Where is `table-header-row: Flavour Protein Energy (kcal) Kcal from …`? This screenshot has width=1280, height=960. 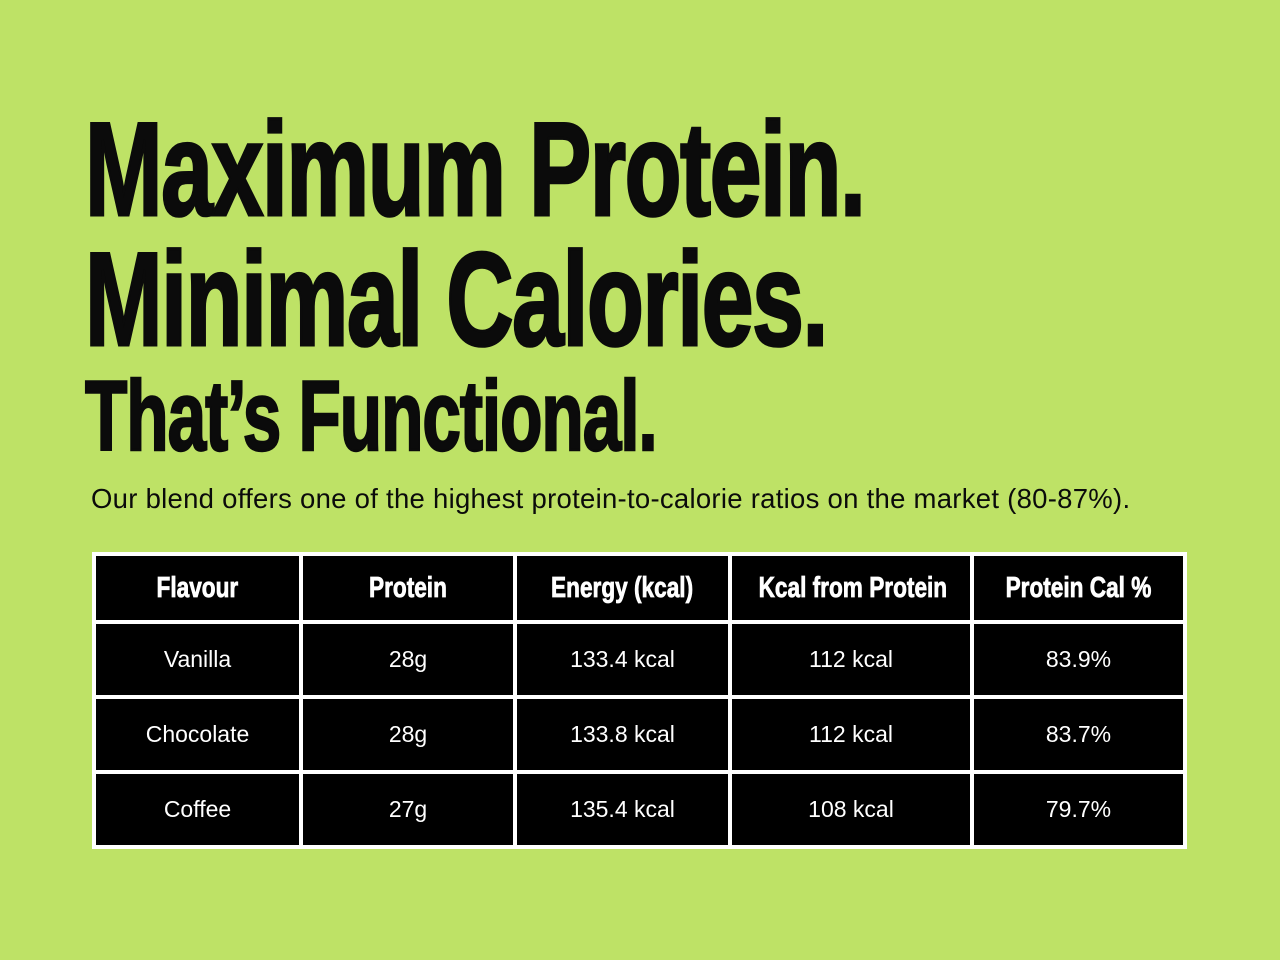 table-header-row: Flavour Protein Energy (kcal) Kcal from … is located at coordinates (639, 588).